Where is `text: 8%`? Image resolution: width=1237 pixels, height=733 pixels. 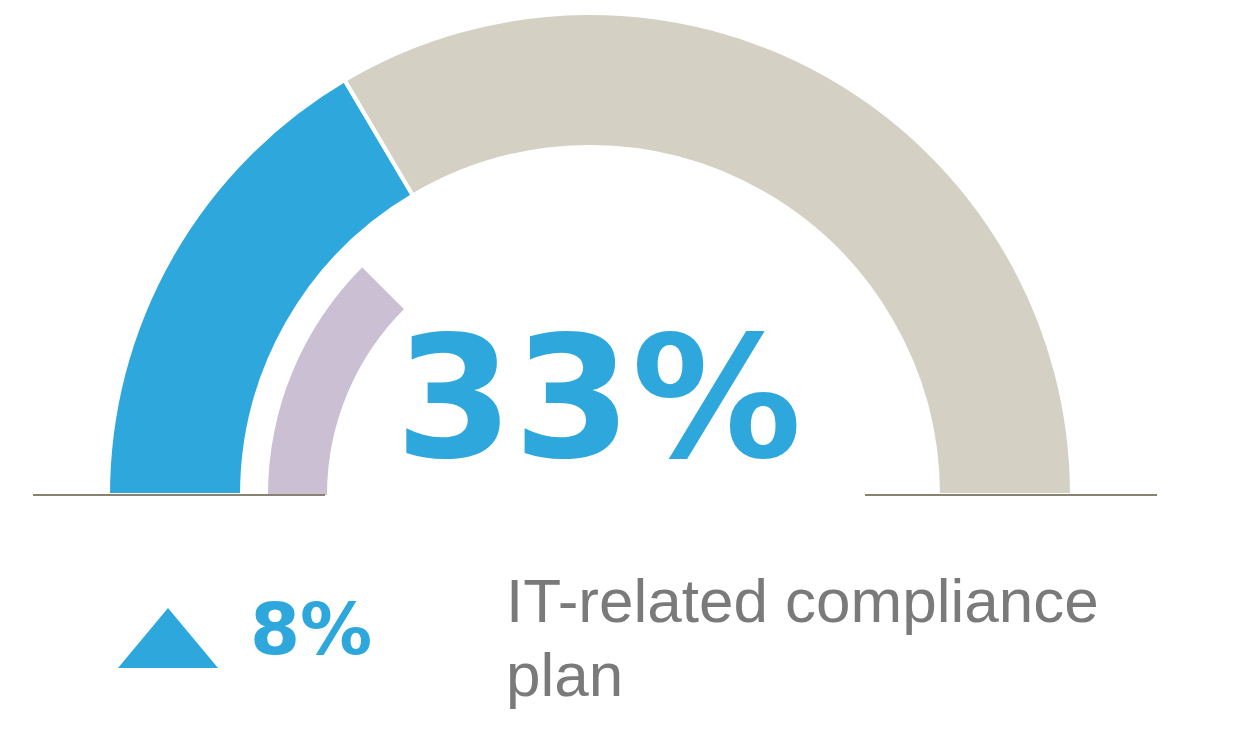
text: 8% is located at coordinates (311, 629).